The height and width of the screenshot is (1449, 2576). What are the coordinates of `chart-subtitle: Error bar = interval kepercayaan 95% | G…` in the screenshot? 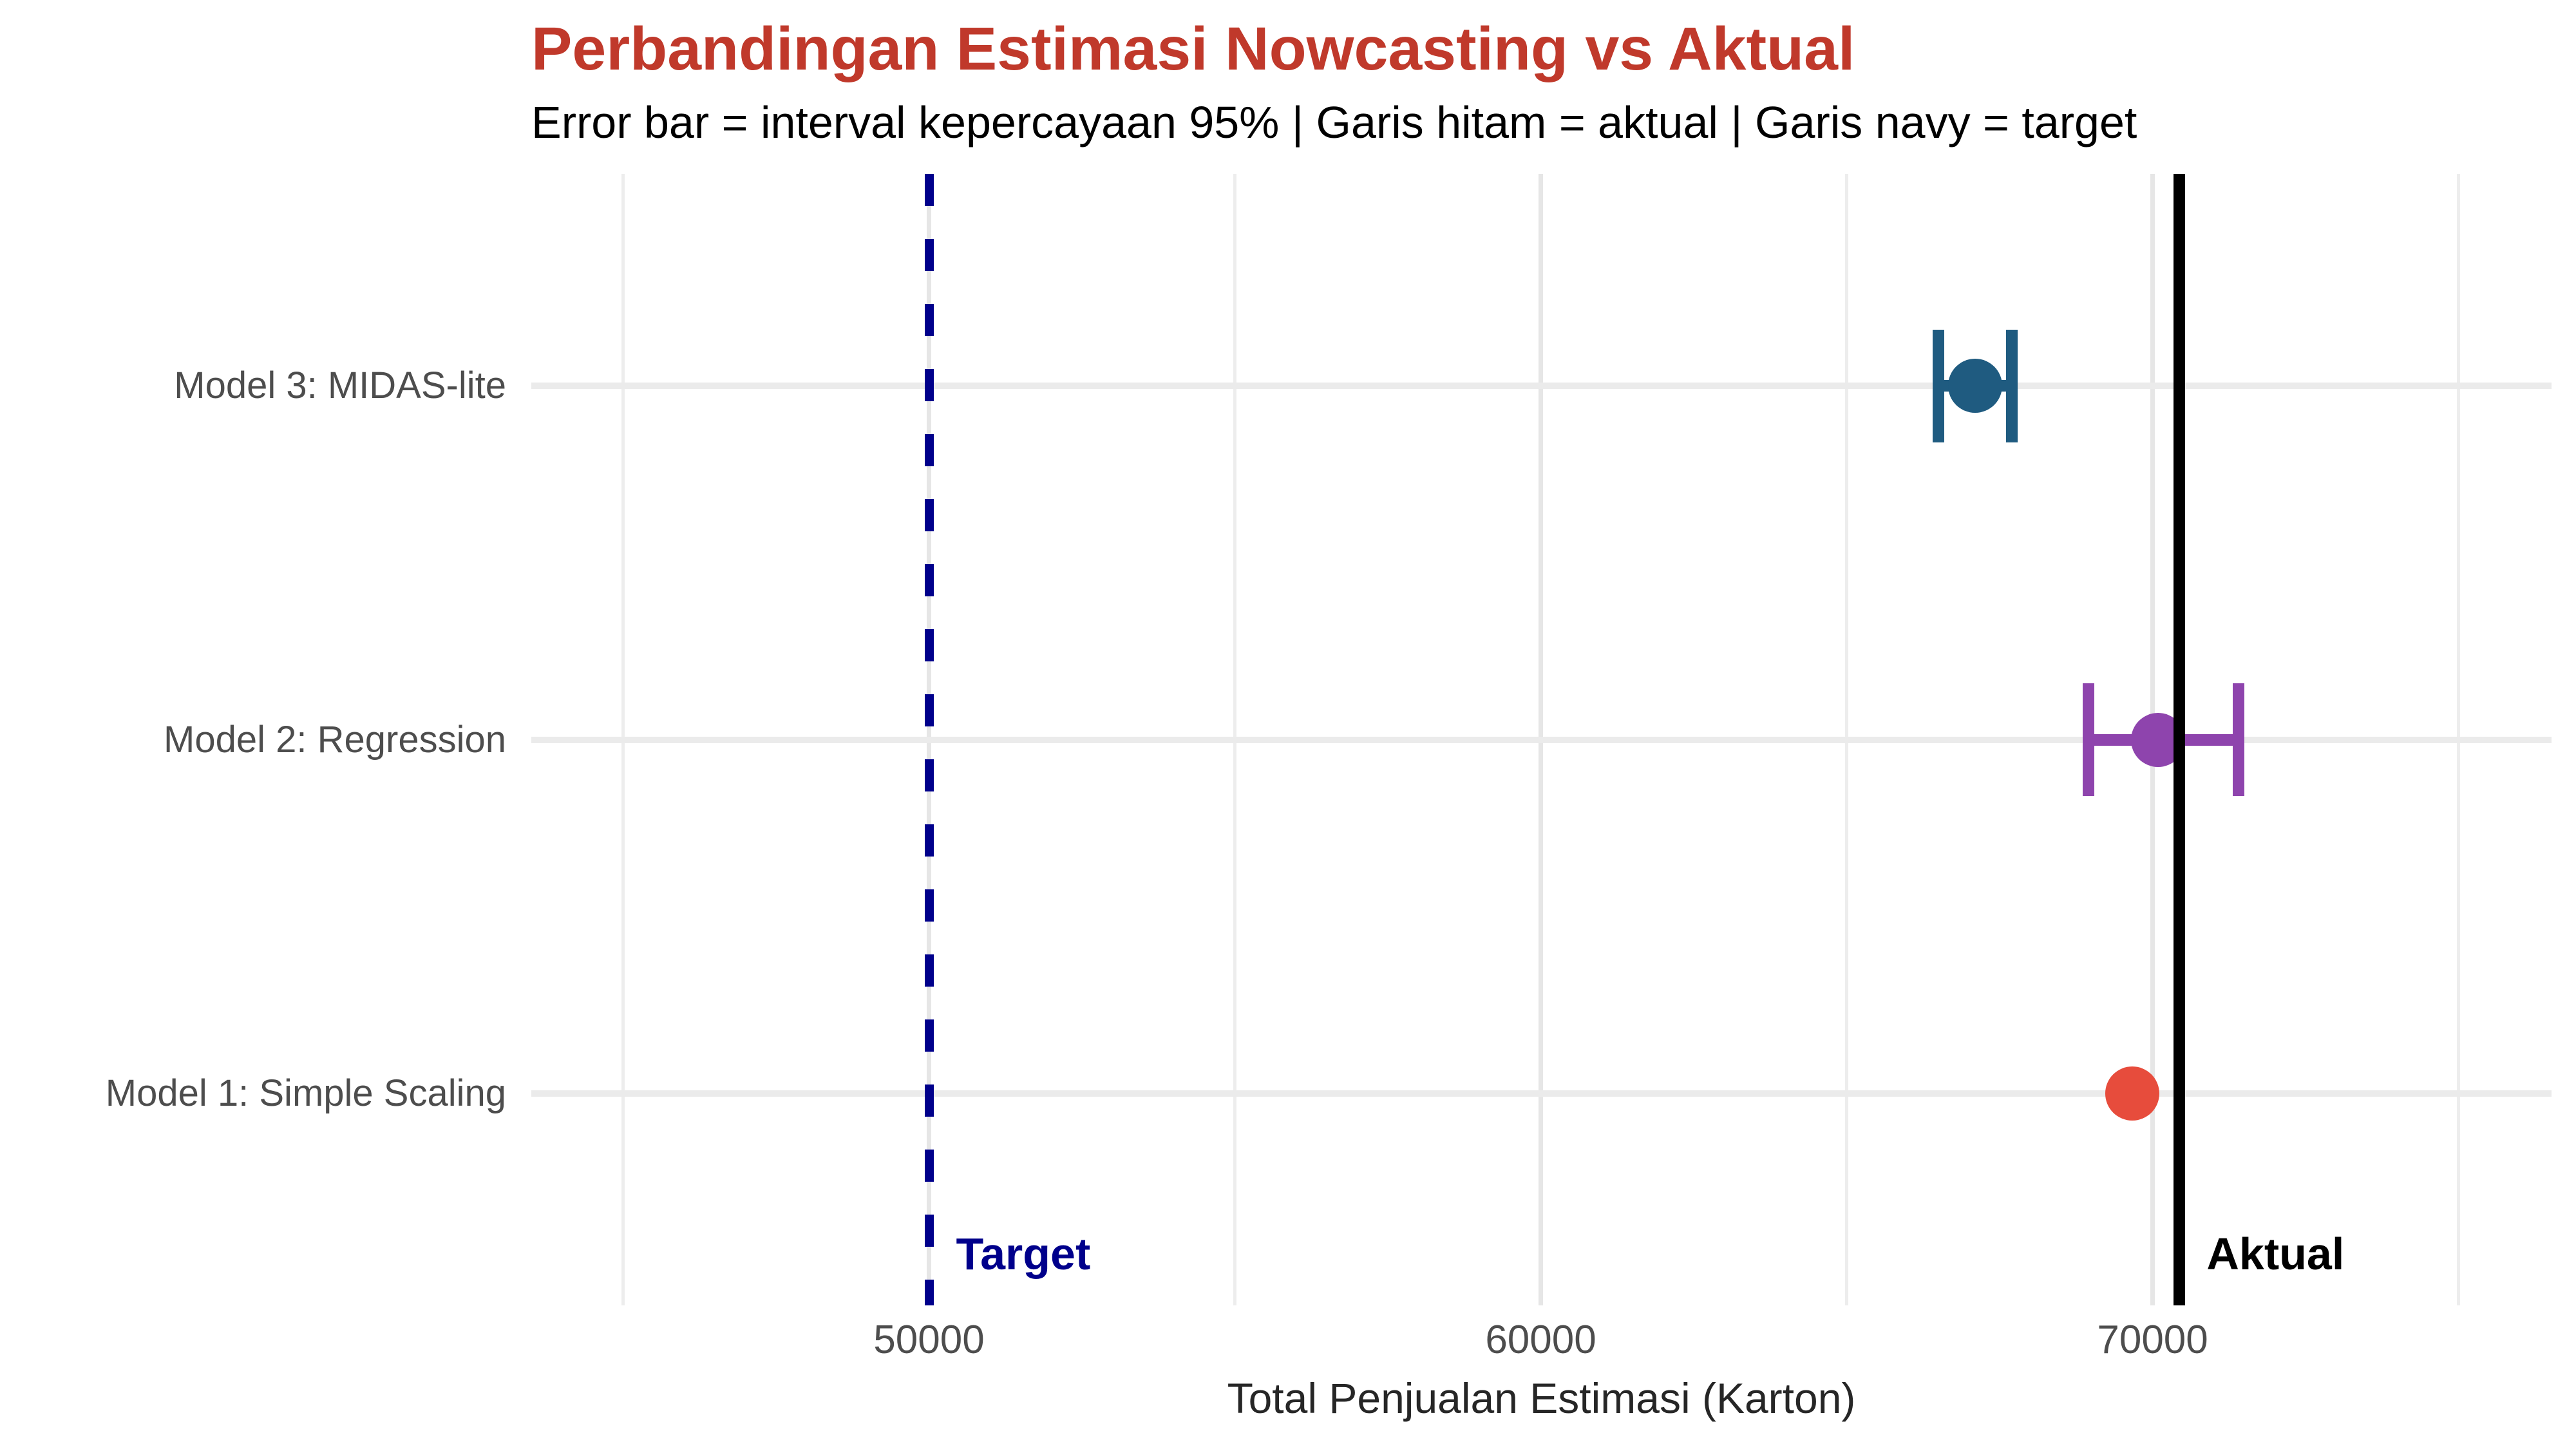 It's located at (1334, 122).